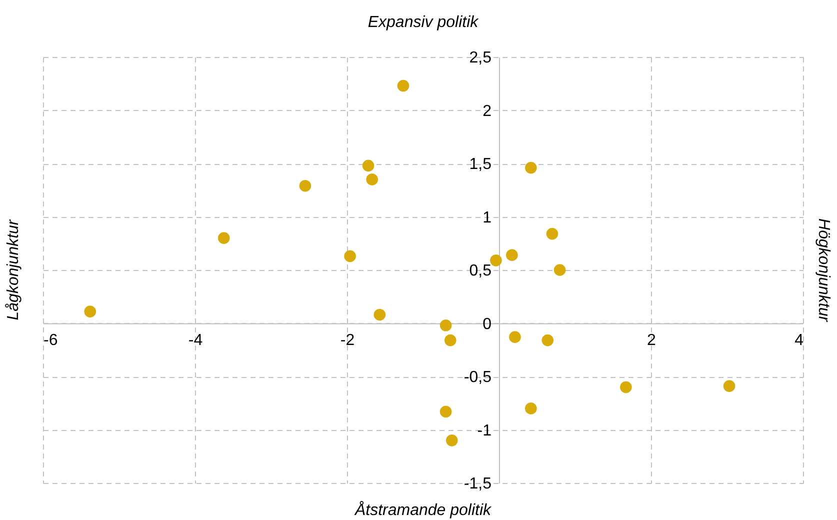  What do you see at coordinates (480, 58) in the screenshot?
I see `y-tick-label: 2,5` at bounding box center [480, 58].